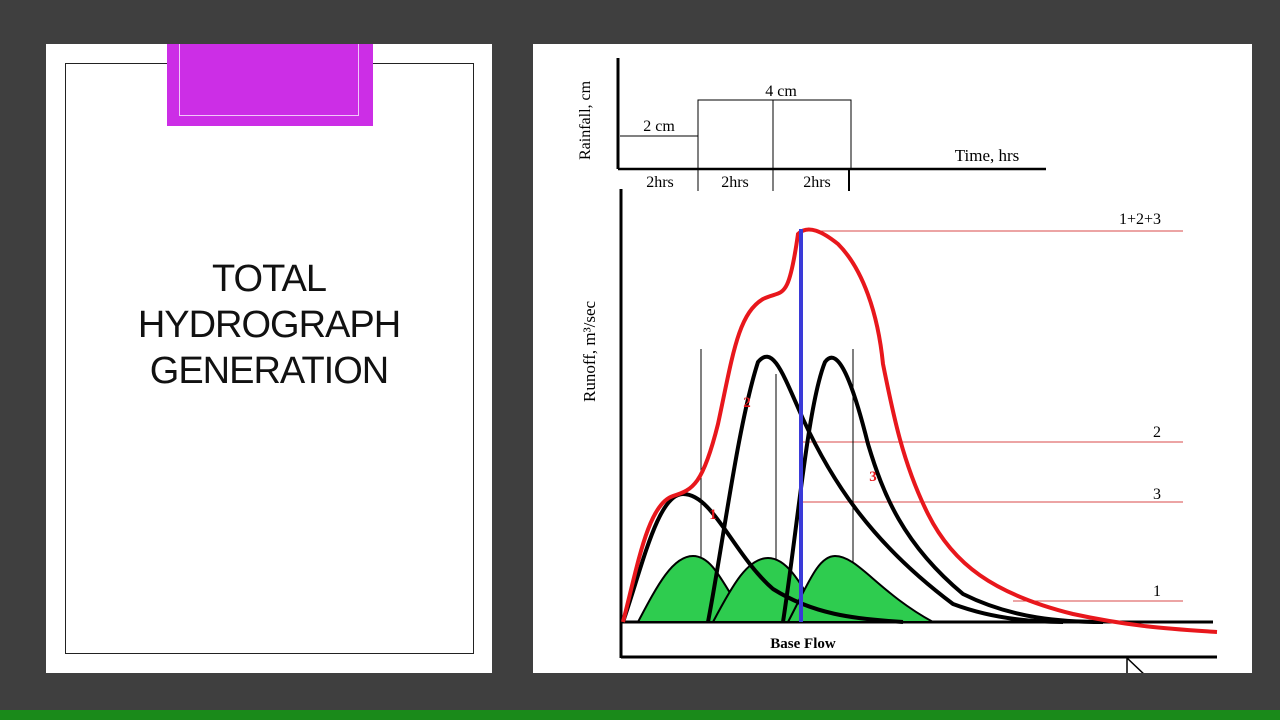 This screenshot has height=720, width=1280. I want to click on decorative-tab, so click(270, 85).